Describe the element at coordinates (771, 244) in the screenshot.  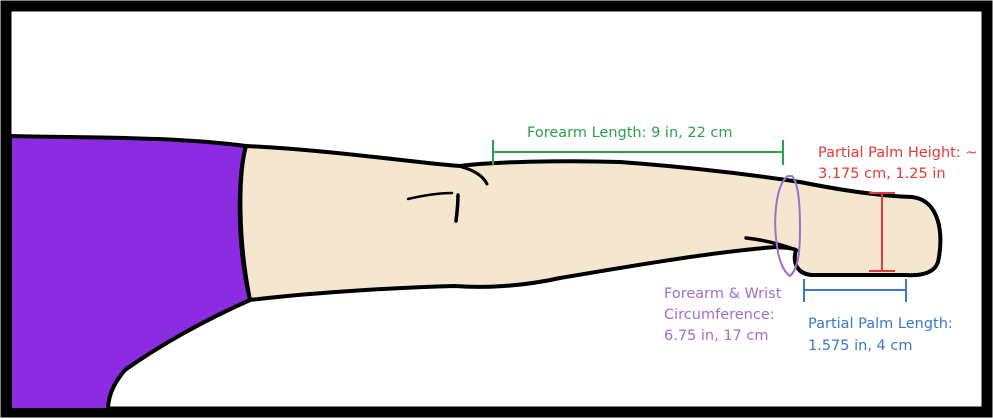
I see `wrist-line` at that location.